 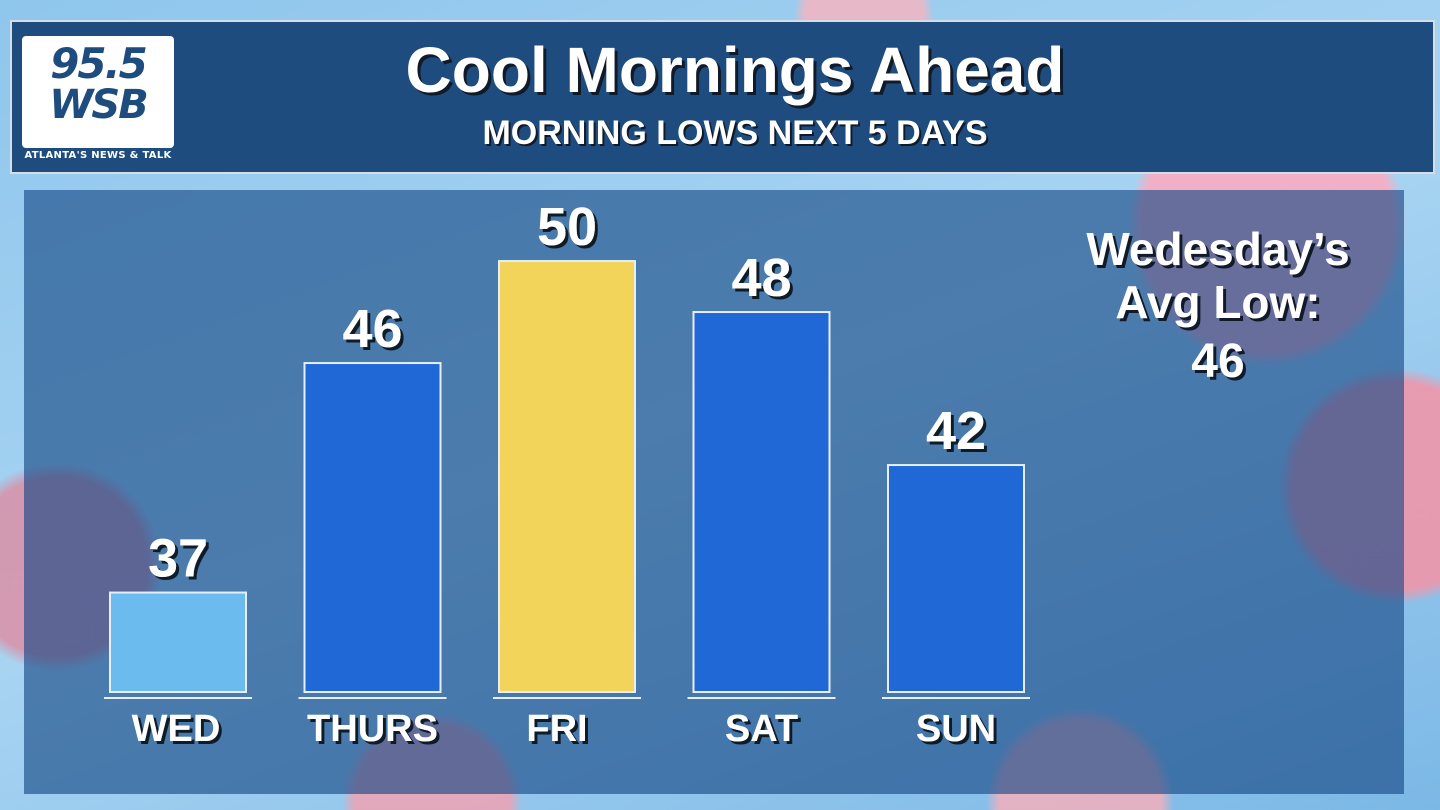 What do you see at coordinates (761, 698) in the screenshot?
I see `baseline-sat` at bounding box center [761, 698].